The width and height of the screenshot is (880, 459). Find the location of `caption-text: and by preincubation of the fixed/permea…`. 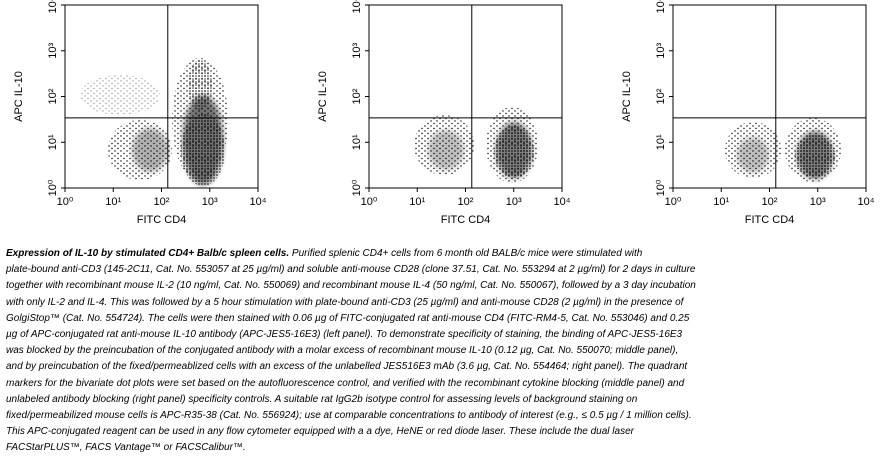

caption-text: and by preincubation of the fixed/permea… is located at coordinates (347, 367).